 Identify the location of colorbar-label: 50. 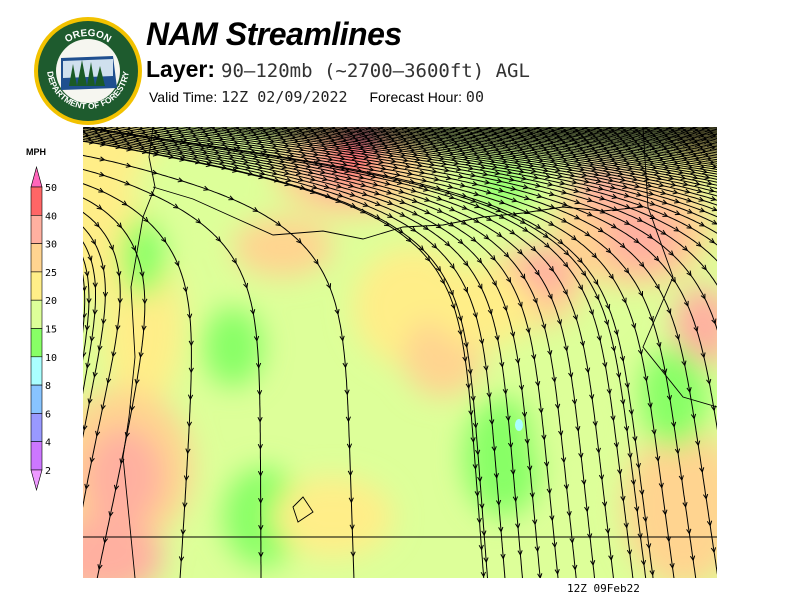
(51, 188).